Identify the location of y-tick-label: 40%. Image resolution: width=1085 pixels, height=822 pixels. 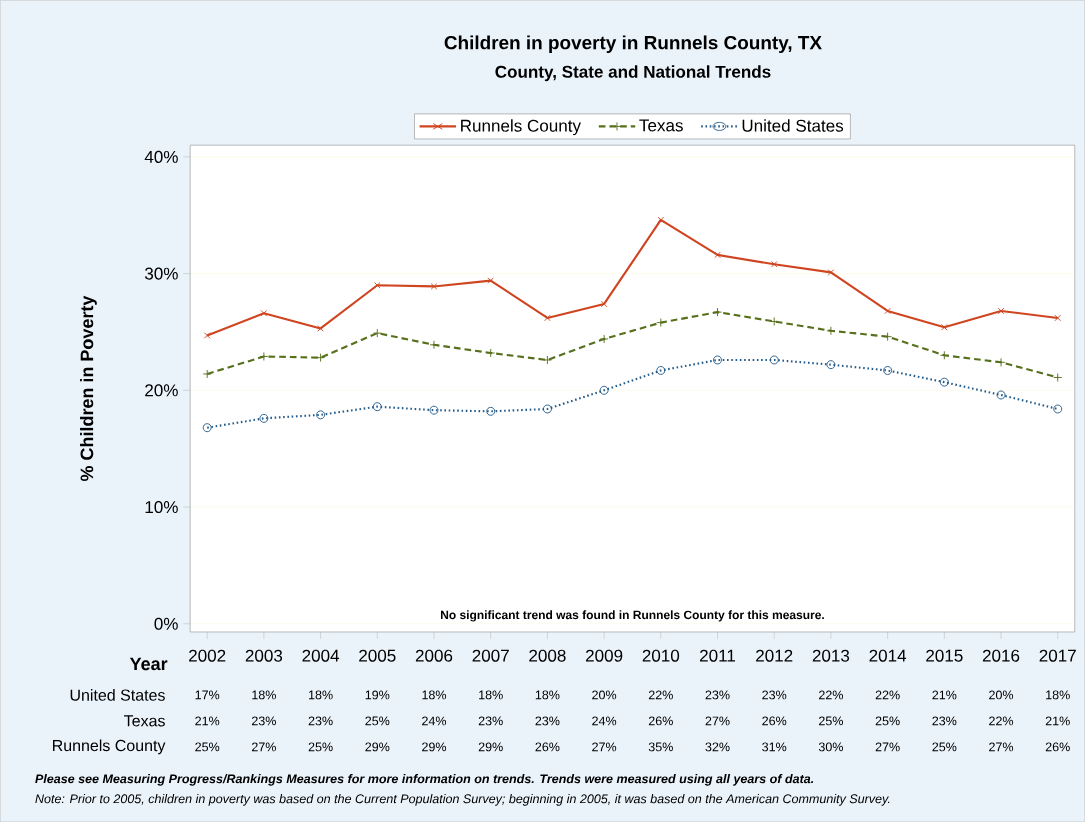
(161, 156).